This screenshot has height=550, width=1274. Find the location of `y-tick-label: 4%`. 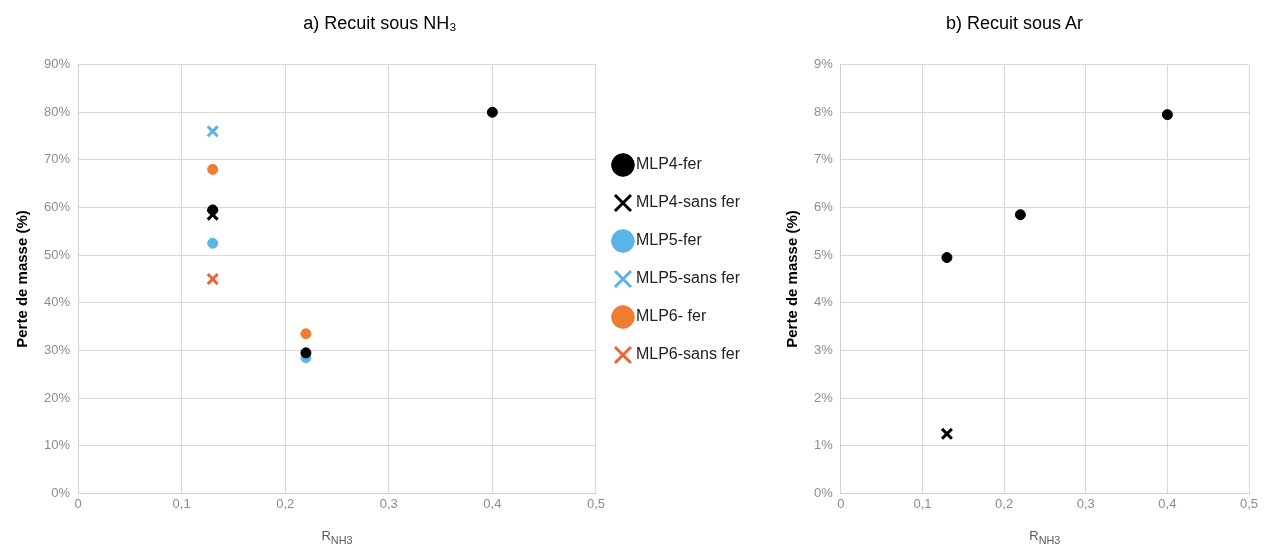

y-tick-label: 4% is located at coordinates (823, 302).